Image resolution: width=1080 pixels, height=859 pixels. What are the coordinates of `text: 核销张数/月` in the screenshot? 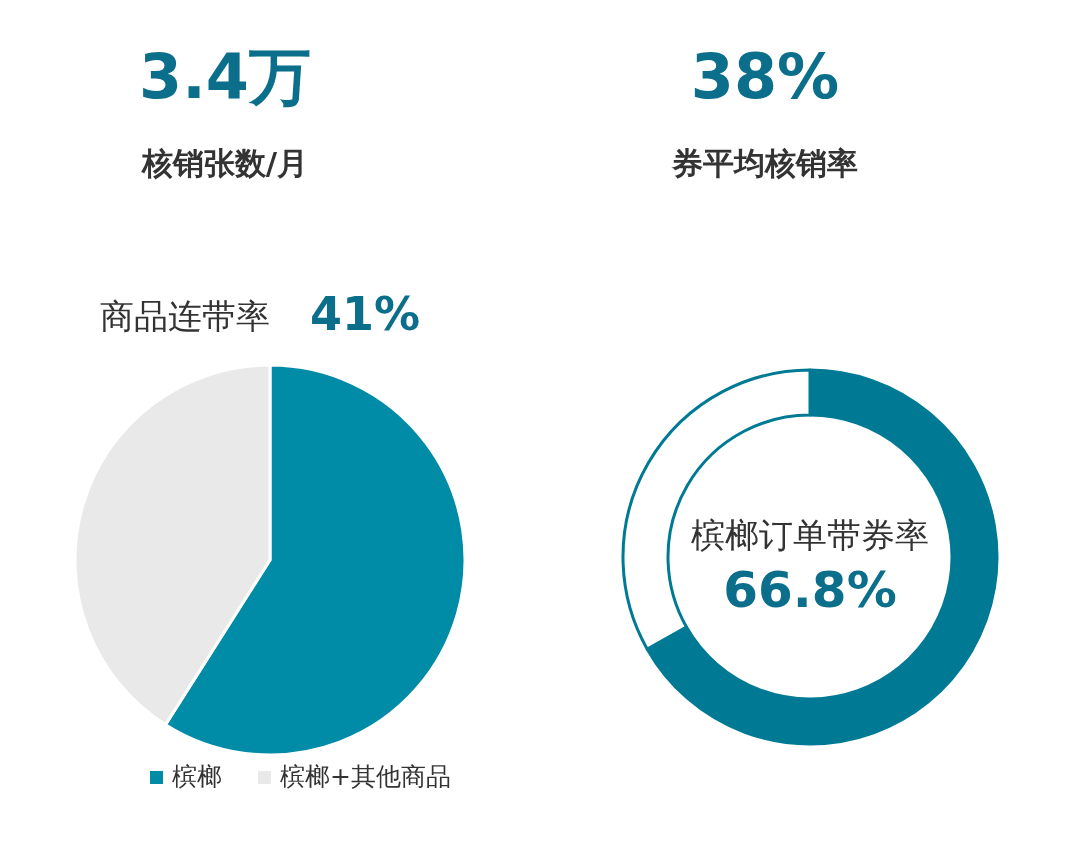 It's located at (224, 163).